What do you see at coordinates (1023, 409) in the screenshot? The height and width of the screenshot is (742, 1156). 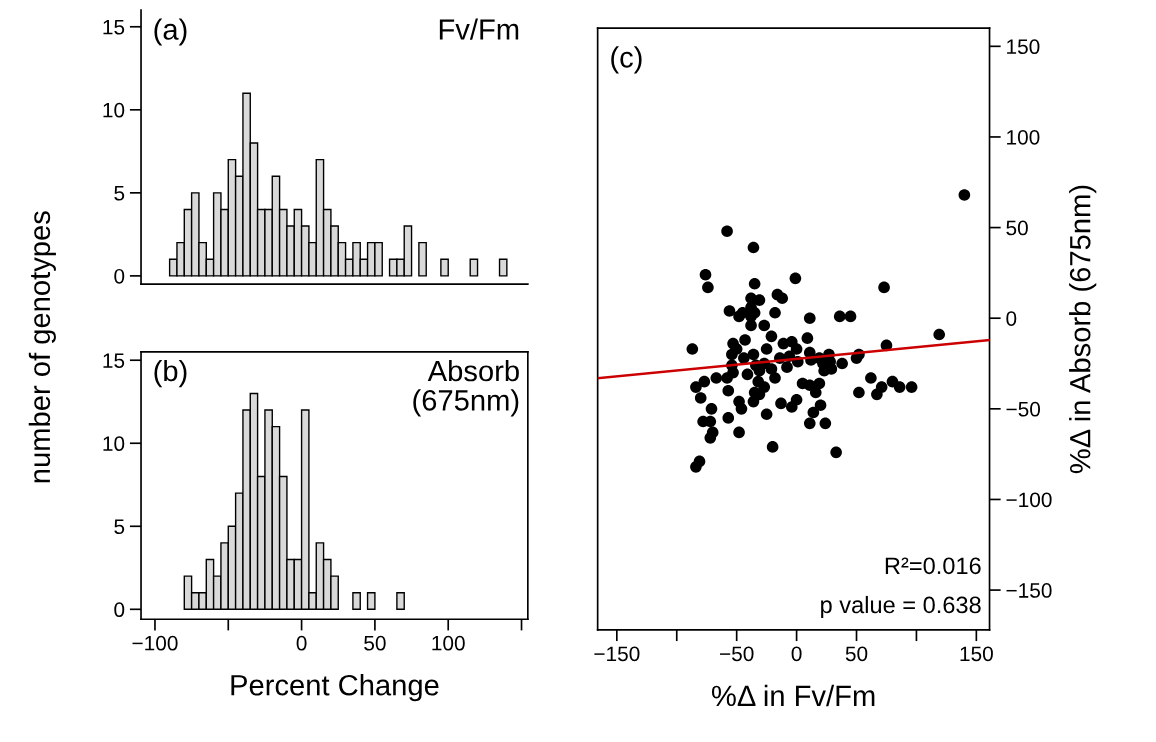 I see `y-tick-label: −50` at bounding box center [1023, 409].